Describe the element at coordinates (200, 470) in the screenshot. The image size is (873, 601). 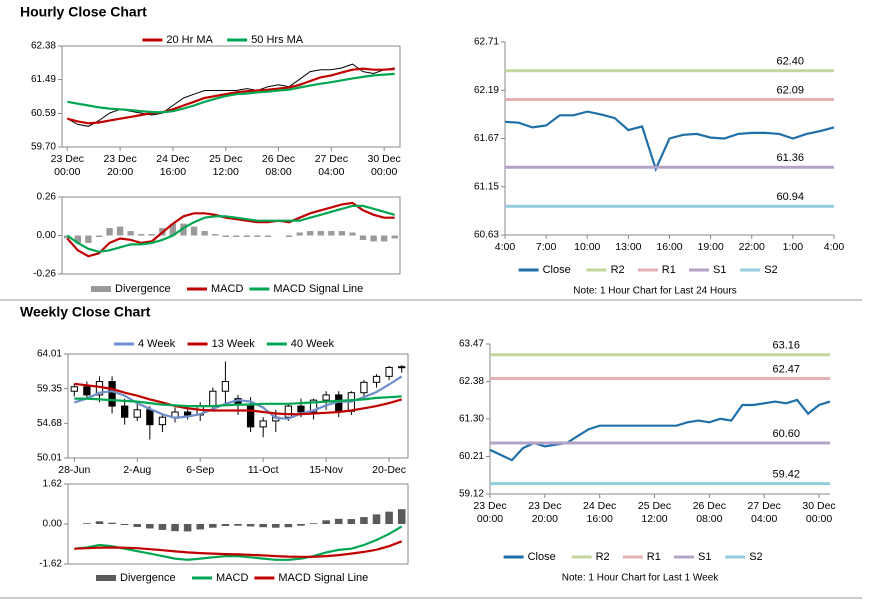
I see `x-tick-label: 6-Sep` at that location.